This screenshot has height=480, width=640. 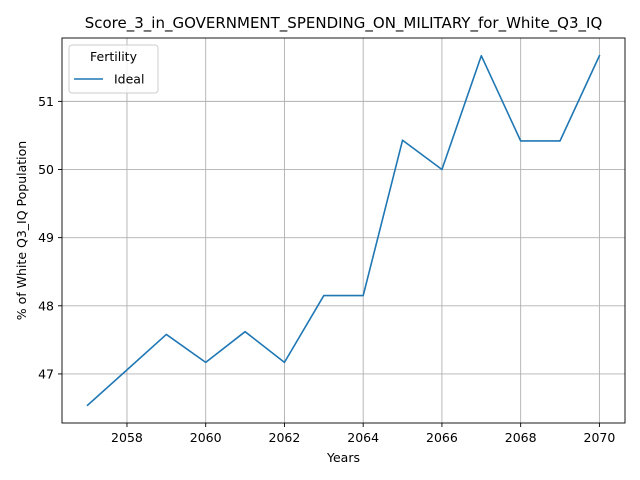 What do you see at coordinates (600, 437) in the screenshot?
I see `x-tick-label: 2070` at bounding box center [600, 437].